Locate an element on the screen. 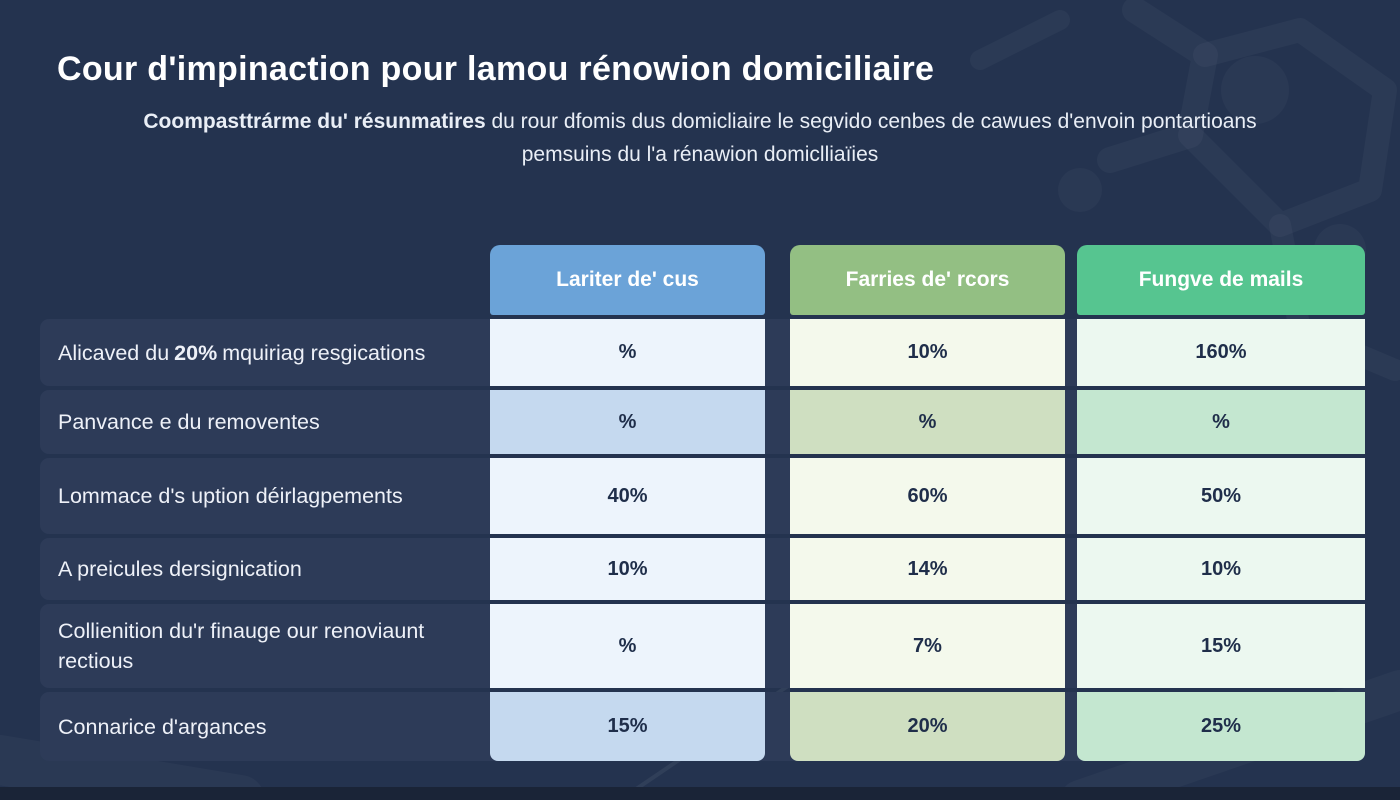  table-row: A preicules dersignication 10% 14% 10% is located at coordinates (702, 569).